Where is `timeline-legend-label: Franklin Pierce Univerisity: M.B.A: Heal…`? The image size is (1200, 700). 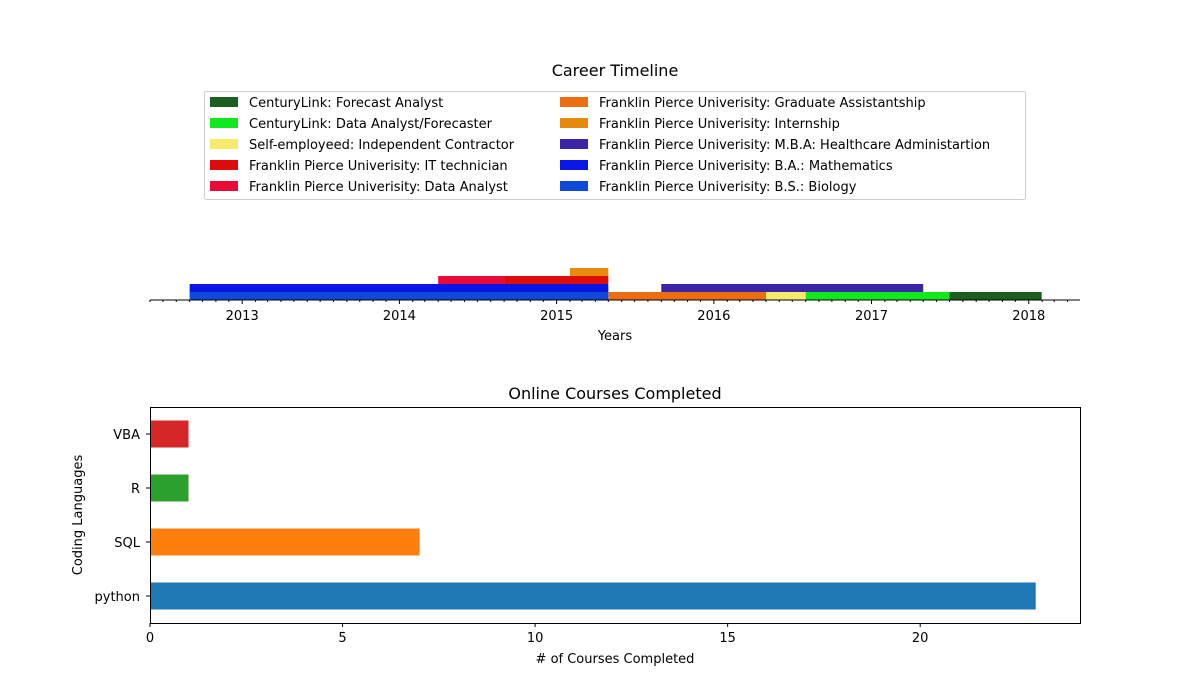 timeline-legend-label: Franklin Pierce Univerisity: M.B.A: Heal… is located at coordinates (794, 145).